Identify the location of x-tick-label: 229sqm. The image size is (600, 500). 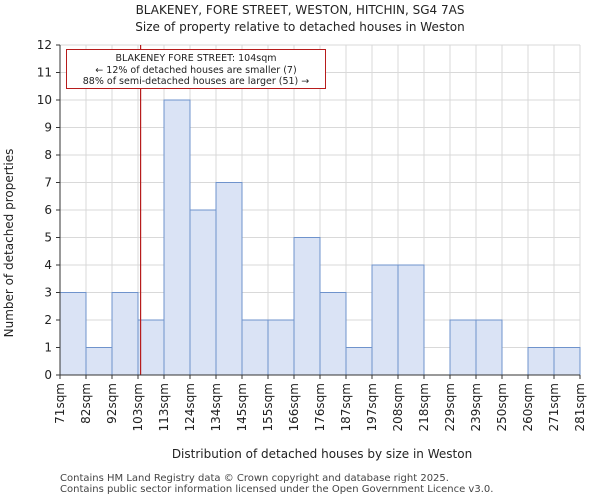
(450, 407).